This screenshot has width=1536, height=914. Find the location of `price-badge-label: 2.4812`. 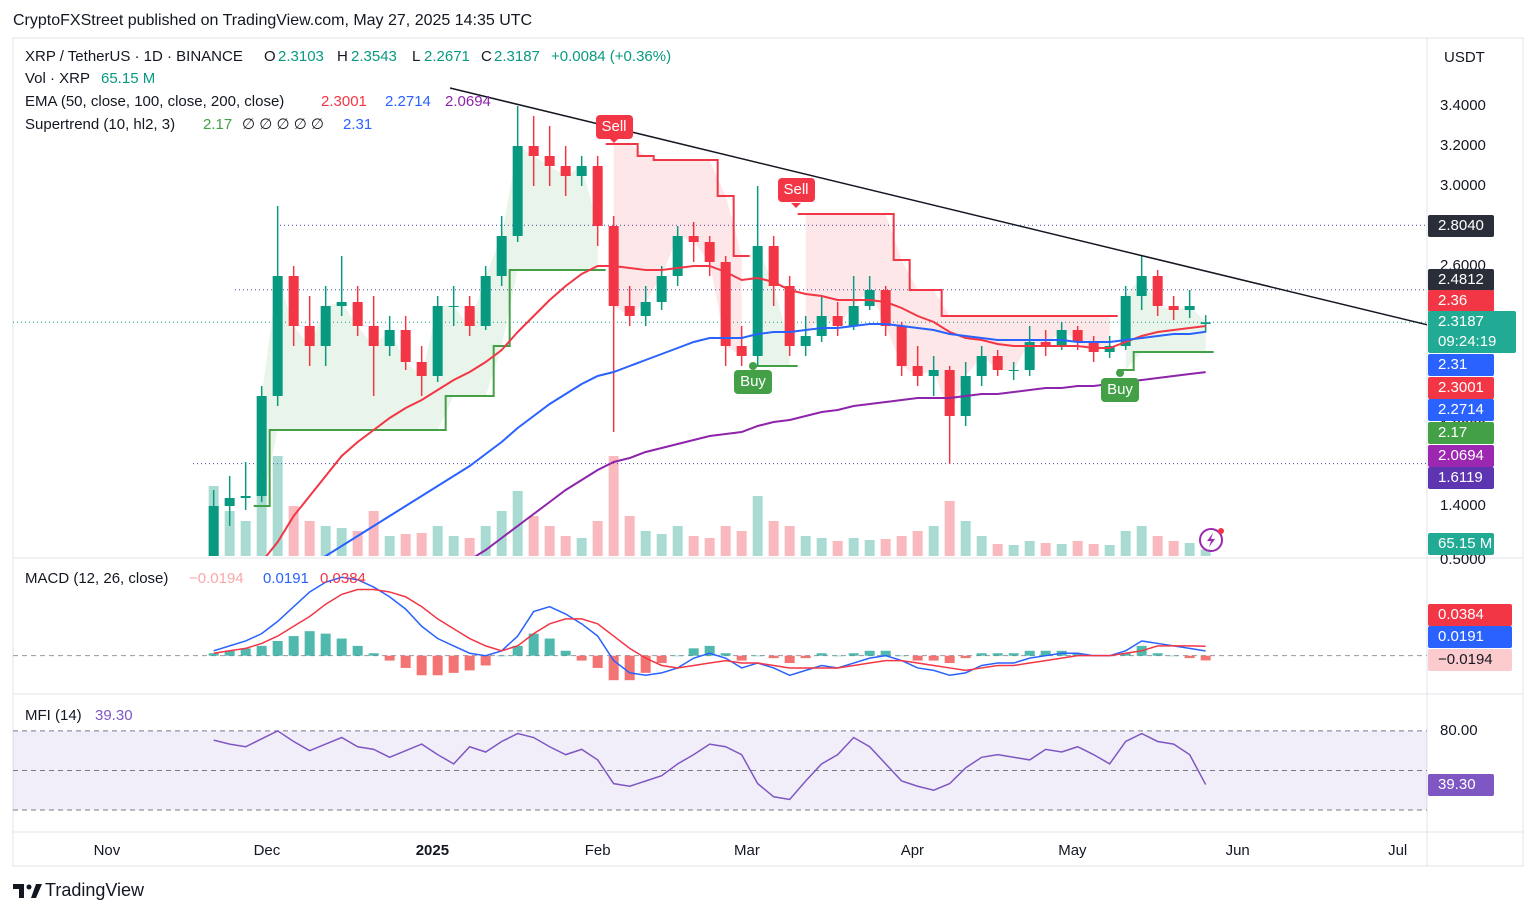

price-badge-label: 2.4812 is located at coordinates (1461, 279).